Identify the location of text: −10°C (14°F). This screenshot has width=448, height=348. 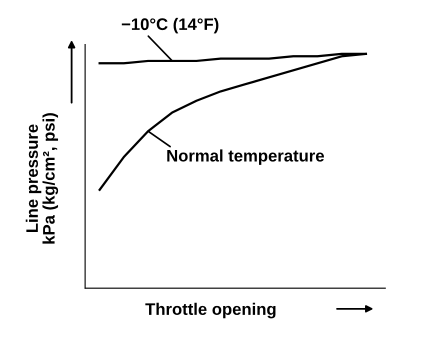
(170, 26).